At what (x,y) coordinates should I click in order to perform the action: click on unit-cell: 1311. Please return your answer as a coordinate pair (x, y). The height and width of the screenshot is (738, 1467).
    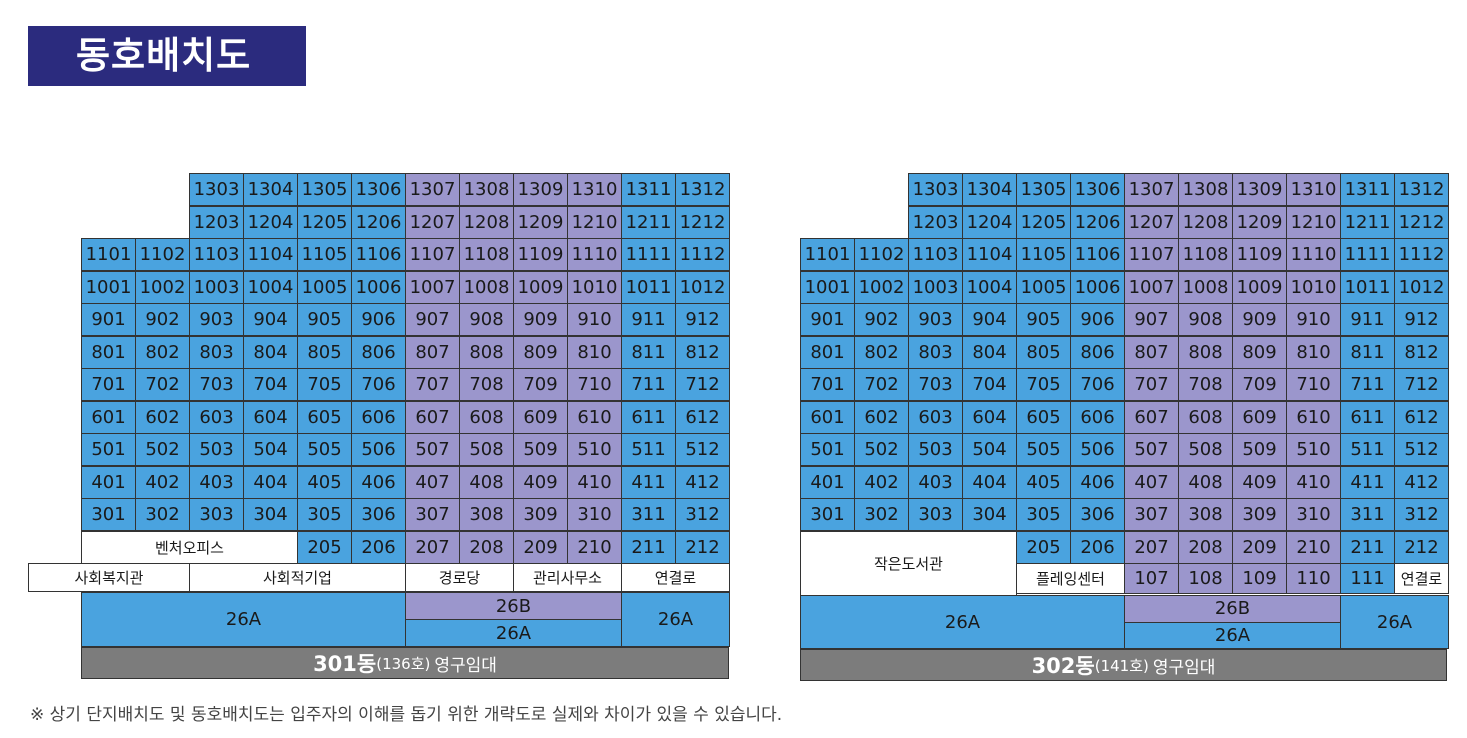
    Looking at the image, I should click on (648, 189).